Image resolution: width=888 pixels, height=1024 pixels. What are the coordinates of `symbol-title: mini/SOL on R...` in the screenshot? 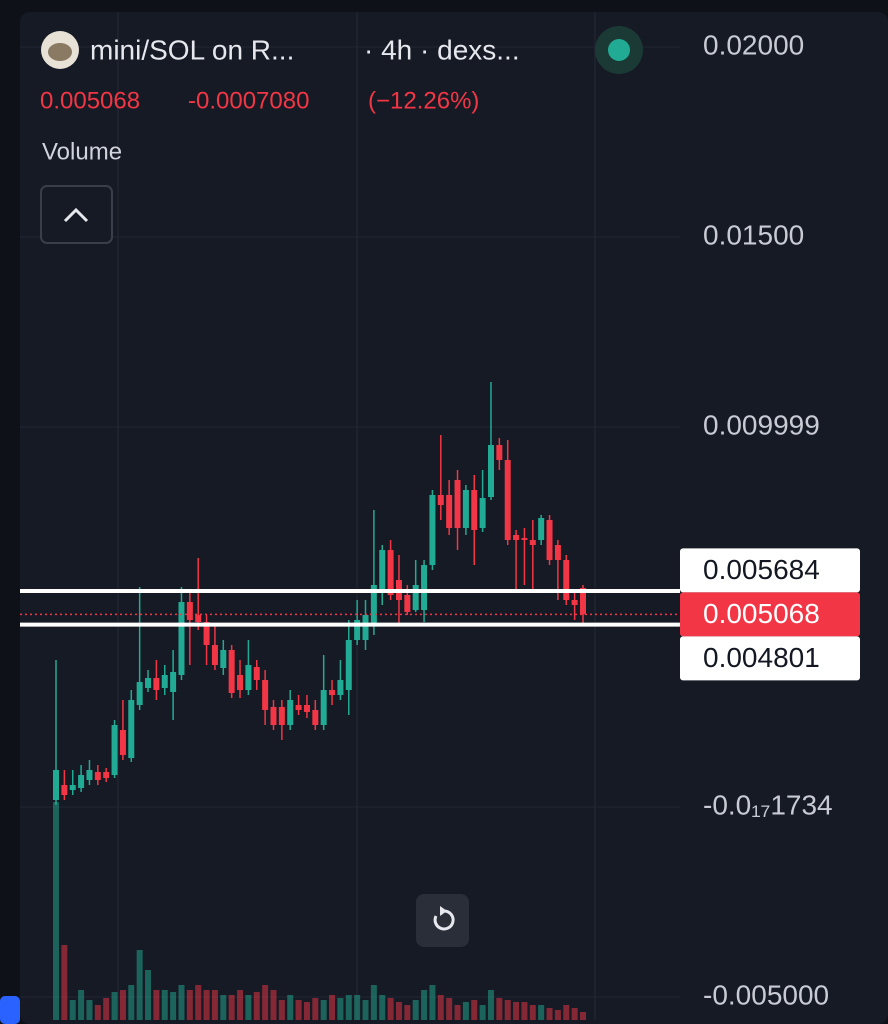 It's located at (192, 49).